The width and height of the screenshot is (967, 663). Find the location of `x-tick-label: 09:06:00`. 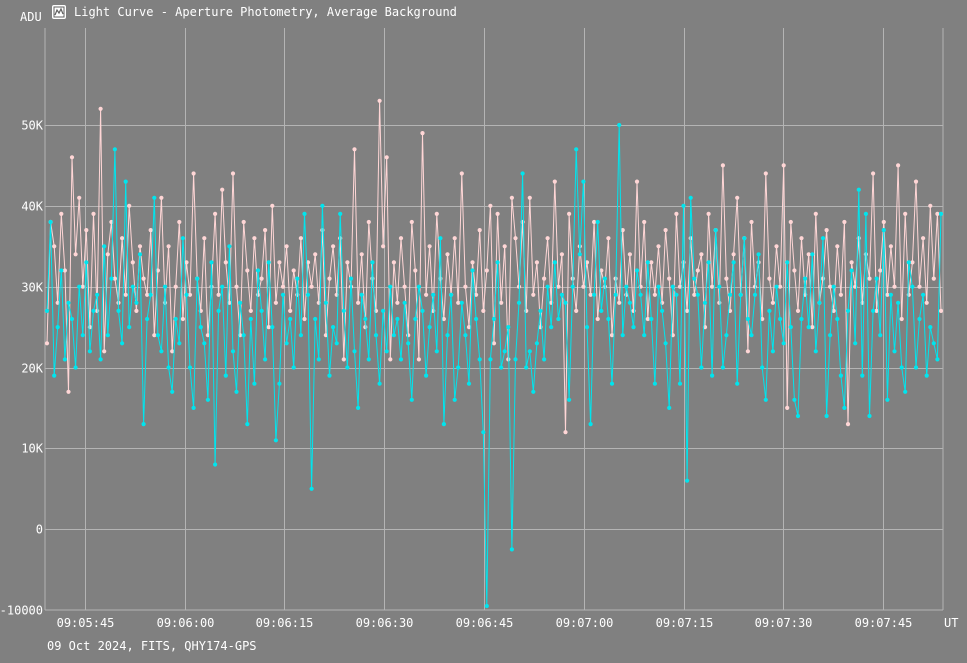

x-tick-label: 09:06:00 is located at coordinates (186, 623).